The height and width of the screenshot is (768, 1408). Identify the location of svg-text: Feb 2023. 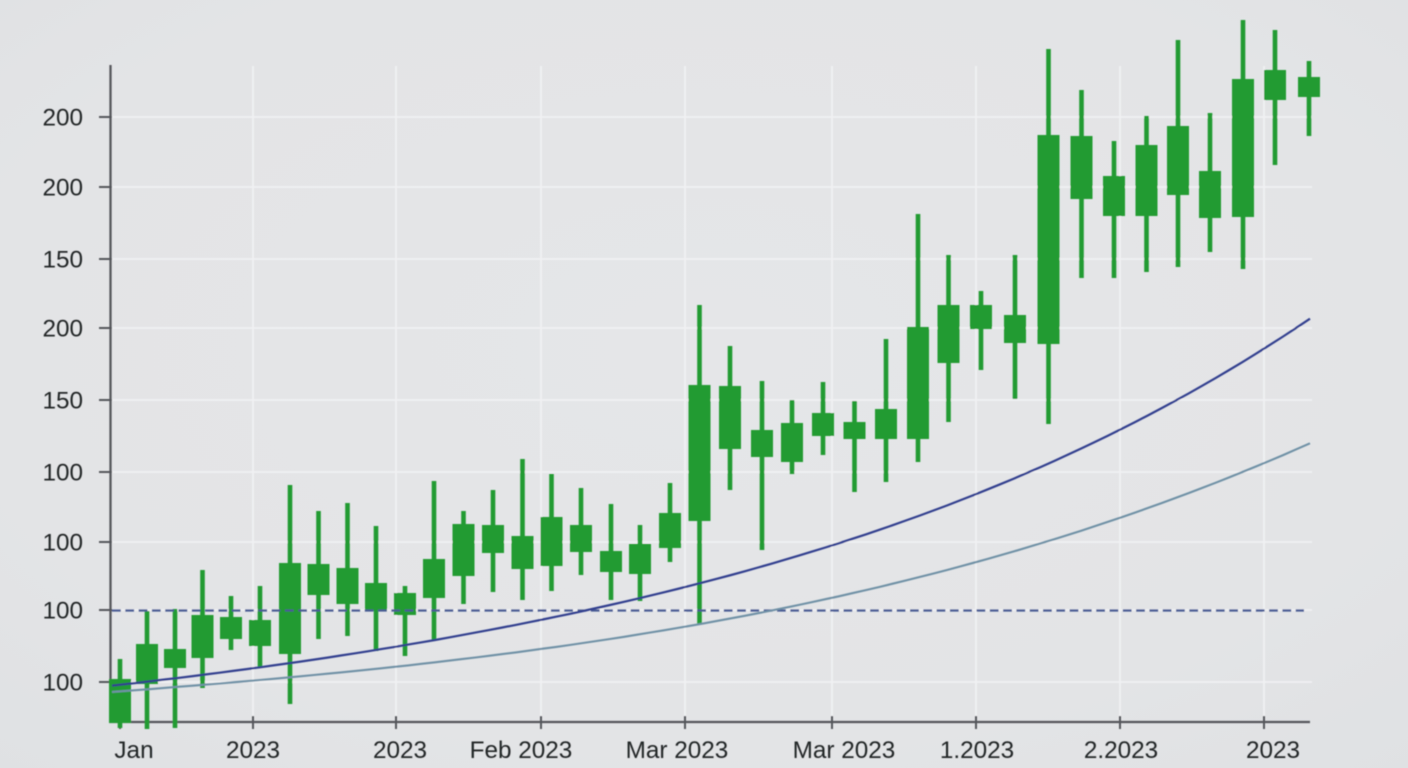
(521, 750).